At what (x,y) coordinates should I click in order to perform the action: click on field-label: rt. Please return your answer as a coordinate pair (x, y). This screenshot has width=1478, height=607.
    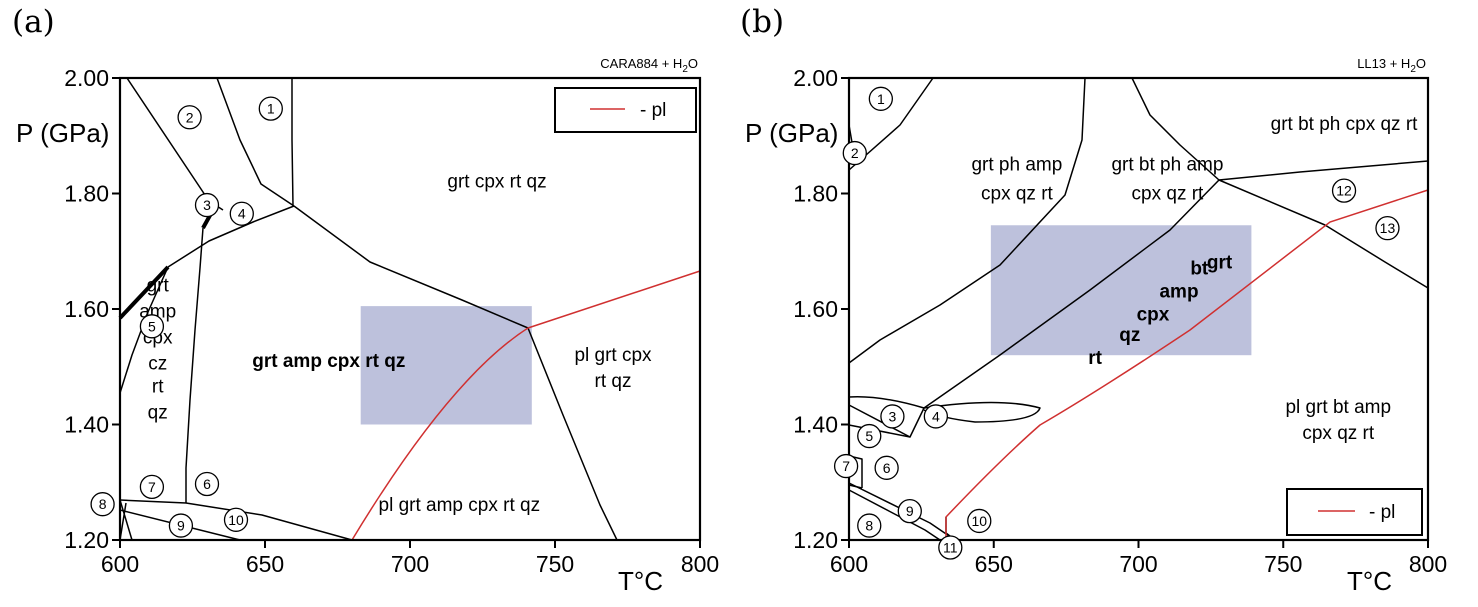
    Looking at the image, I should click on (1095, 358).